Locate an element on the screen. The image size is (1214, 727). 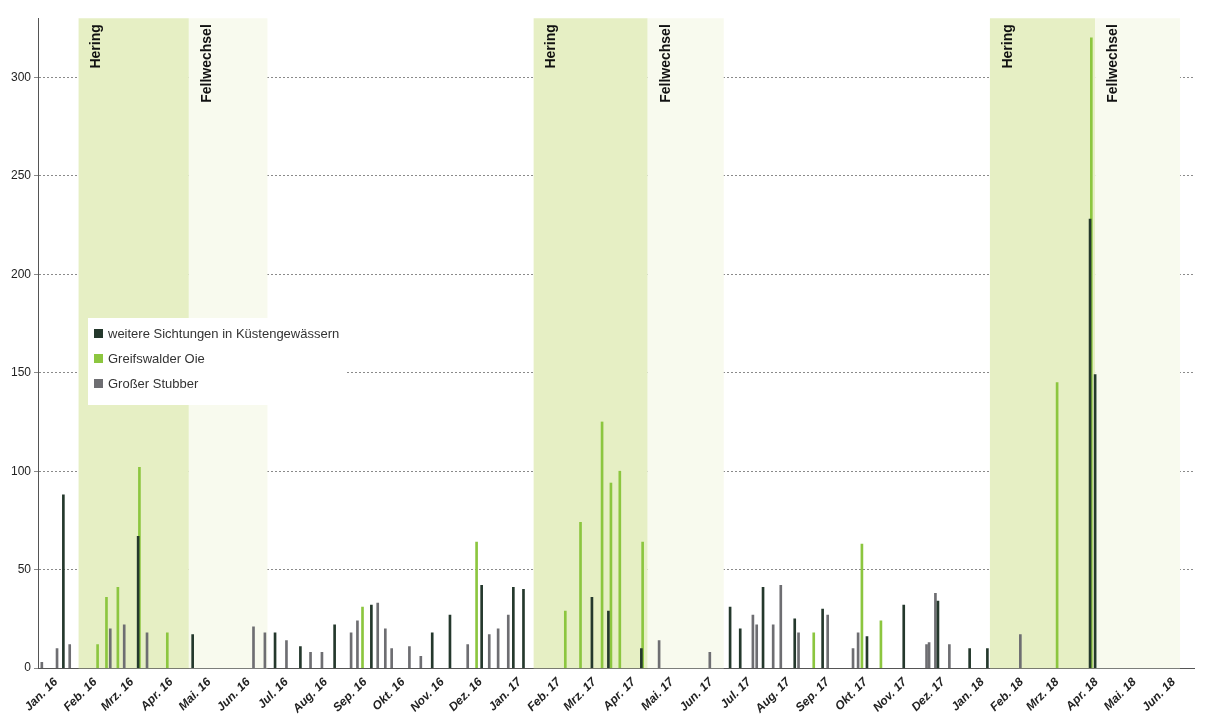
x-tick-label: Jan. 17 is located at coordinates (505, 693).